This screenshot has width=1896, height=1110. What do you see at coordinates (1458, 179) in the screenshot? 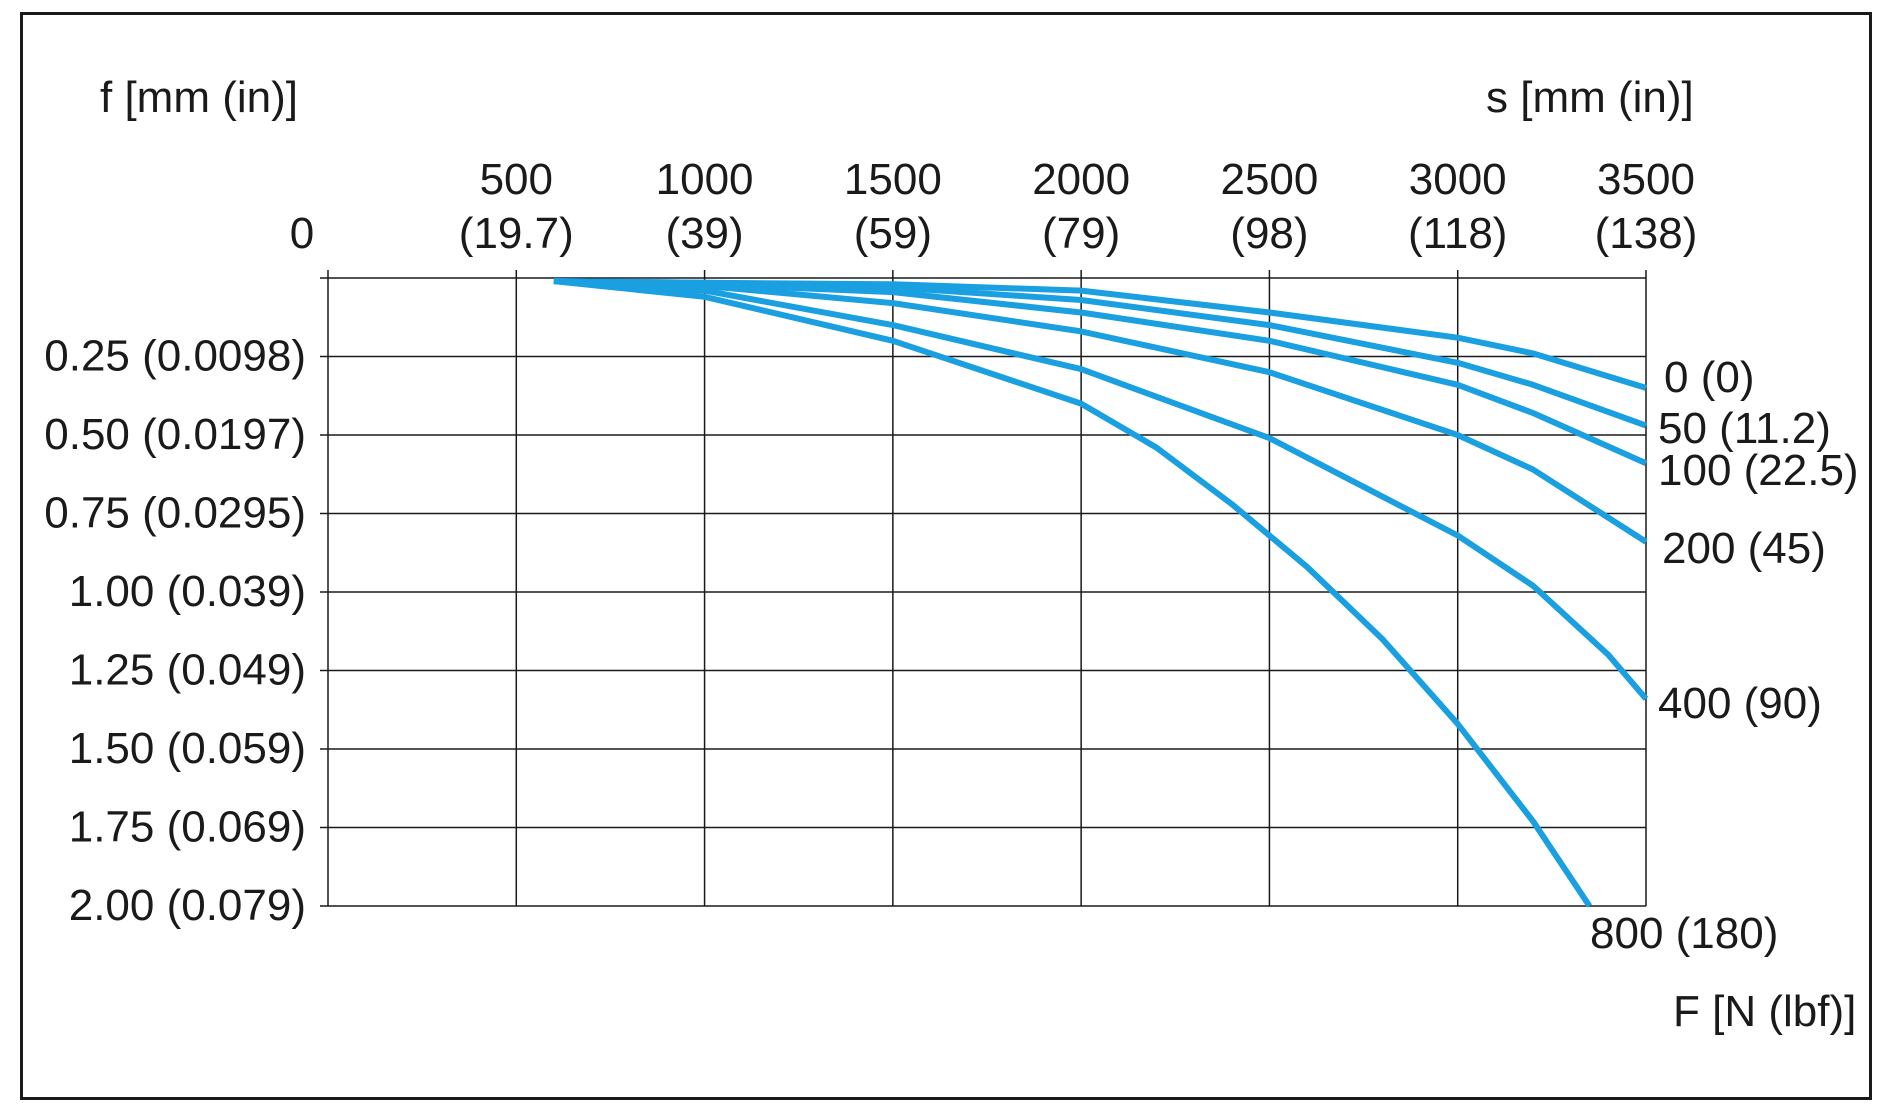
I see `x-tick-label: 3000` at bounding box center [1458, 179].